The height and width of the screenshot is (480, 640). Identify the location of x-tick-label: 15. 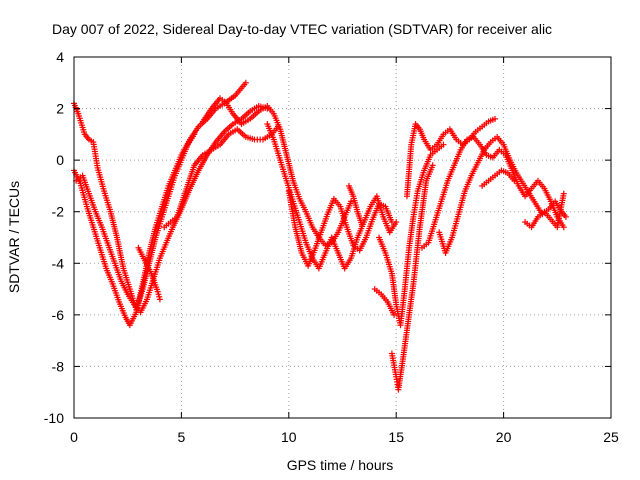
(396, 437).